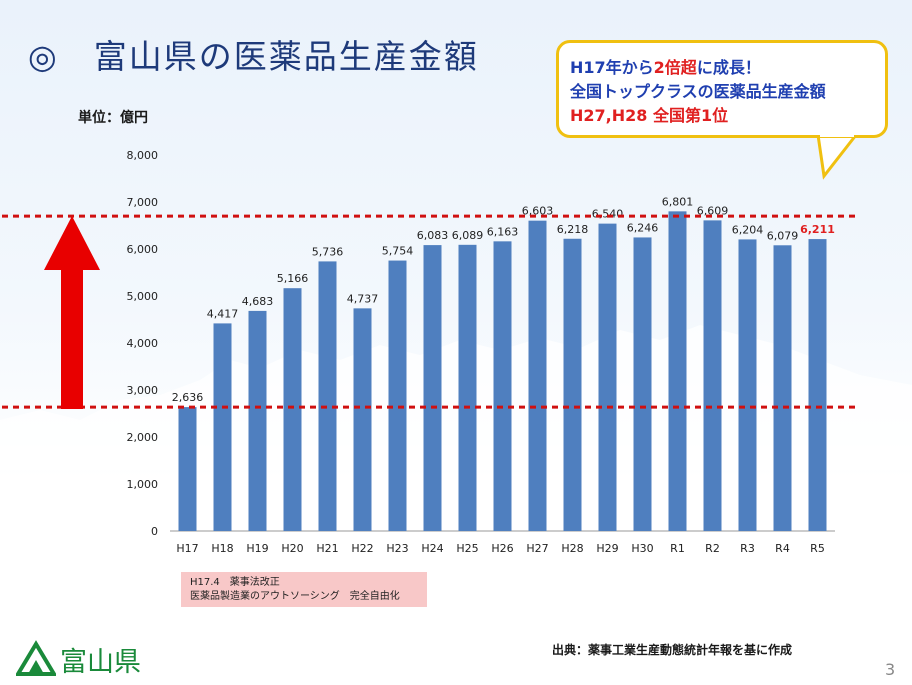 The width and height of the screenshot is (912, 685). What do you see at coordinates (143, 202) in the screenshot?
I see `y-tick-label: 7,000` at bounding box center [143, 202].